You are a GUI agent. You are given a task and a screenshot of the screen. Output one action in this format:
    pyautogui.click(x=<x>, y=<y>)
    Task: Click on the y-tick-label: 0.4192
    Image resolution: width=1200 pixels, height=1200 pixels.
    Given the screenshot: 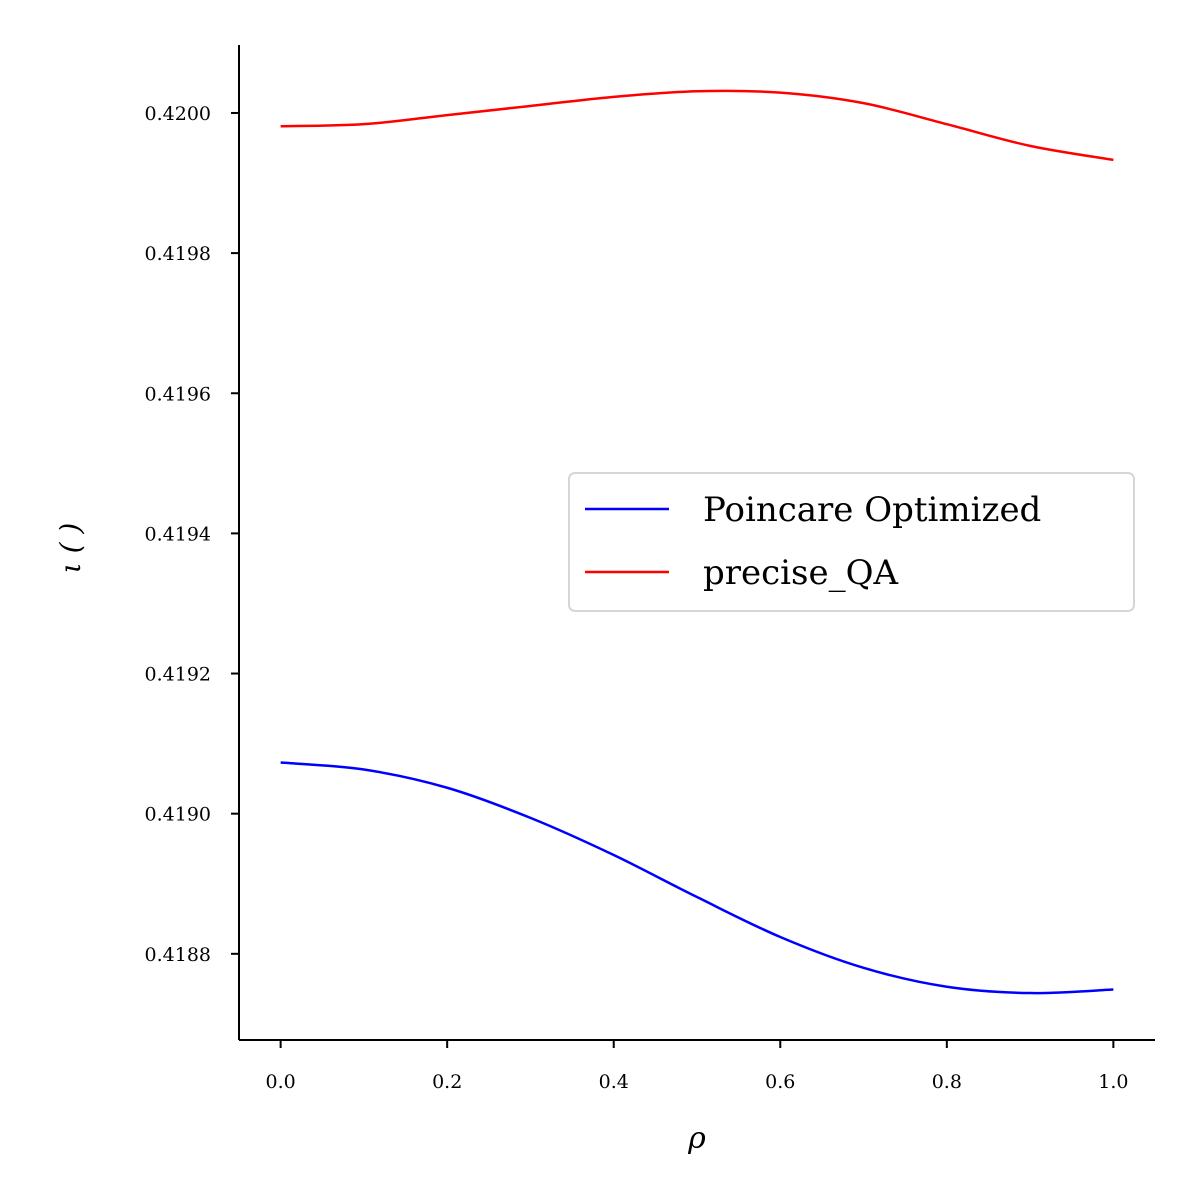 What is the action you would take?
    pyautogui.click(x=178, y=675)
    